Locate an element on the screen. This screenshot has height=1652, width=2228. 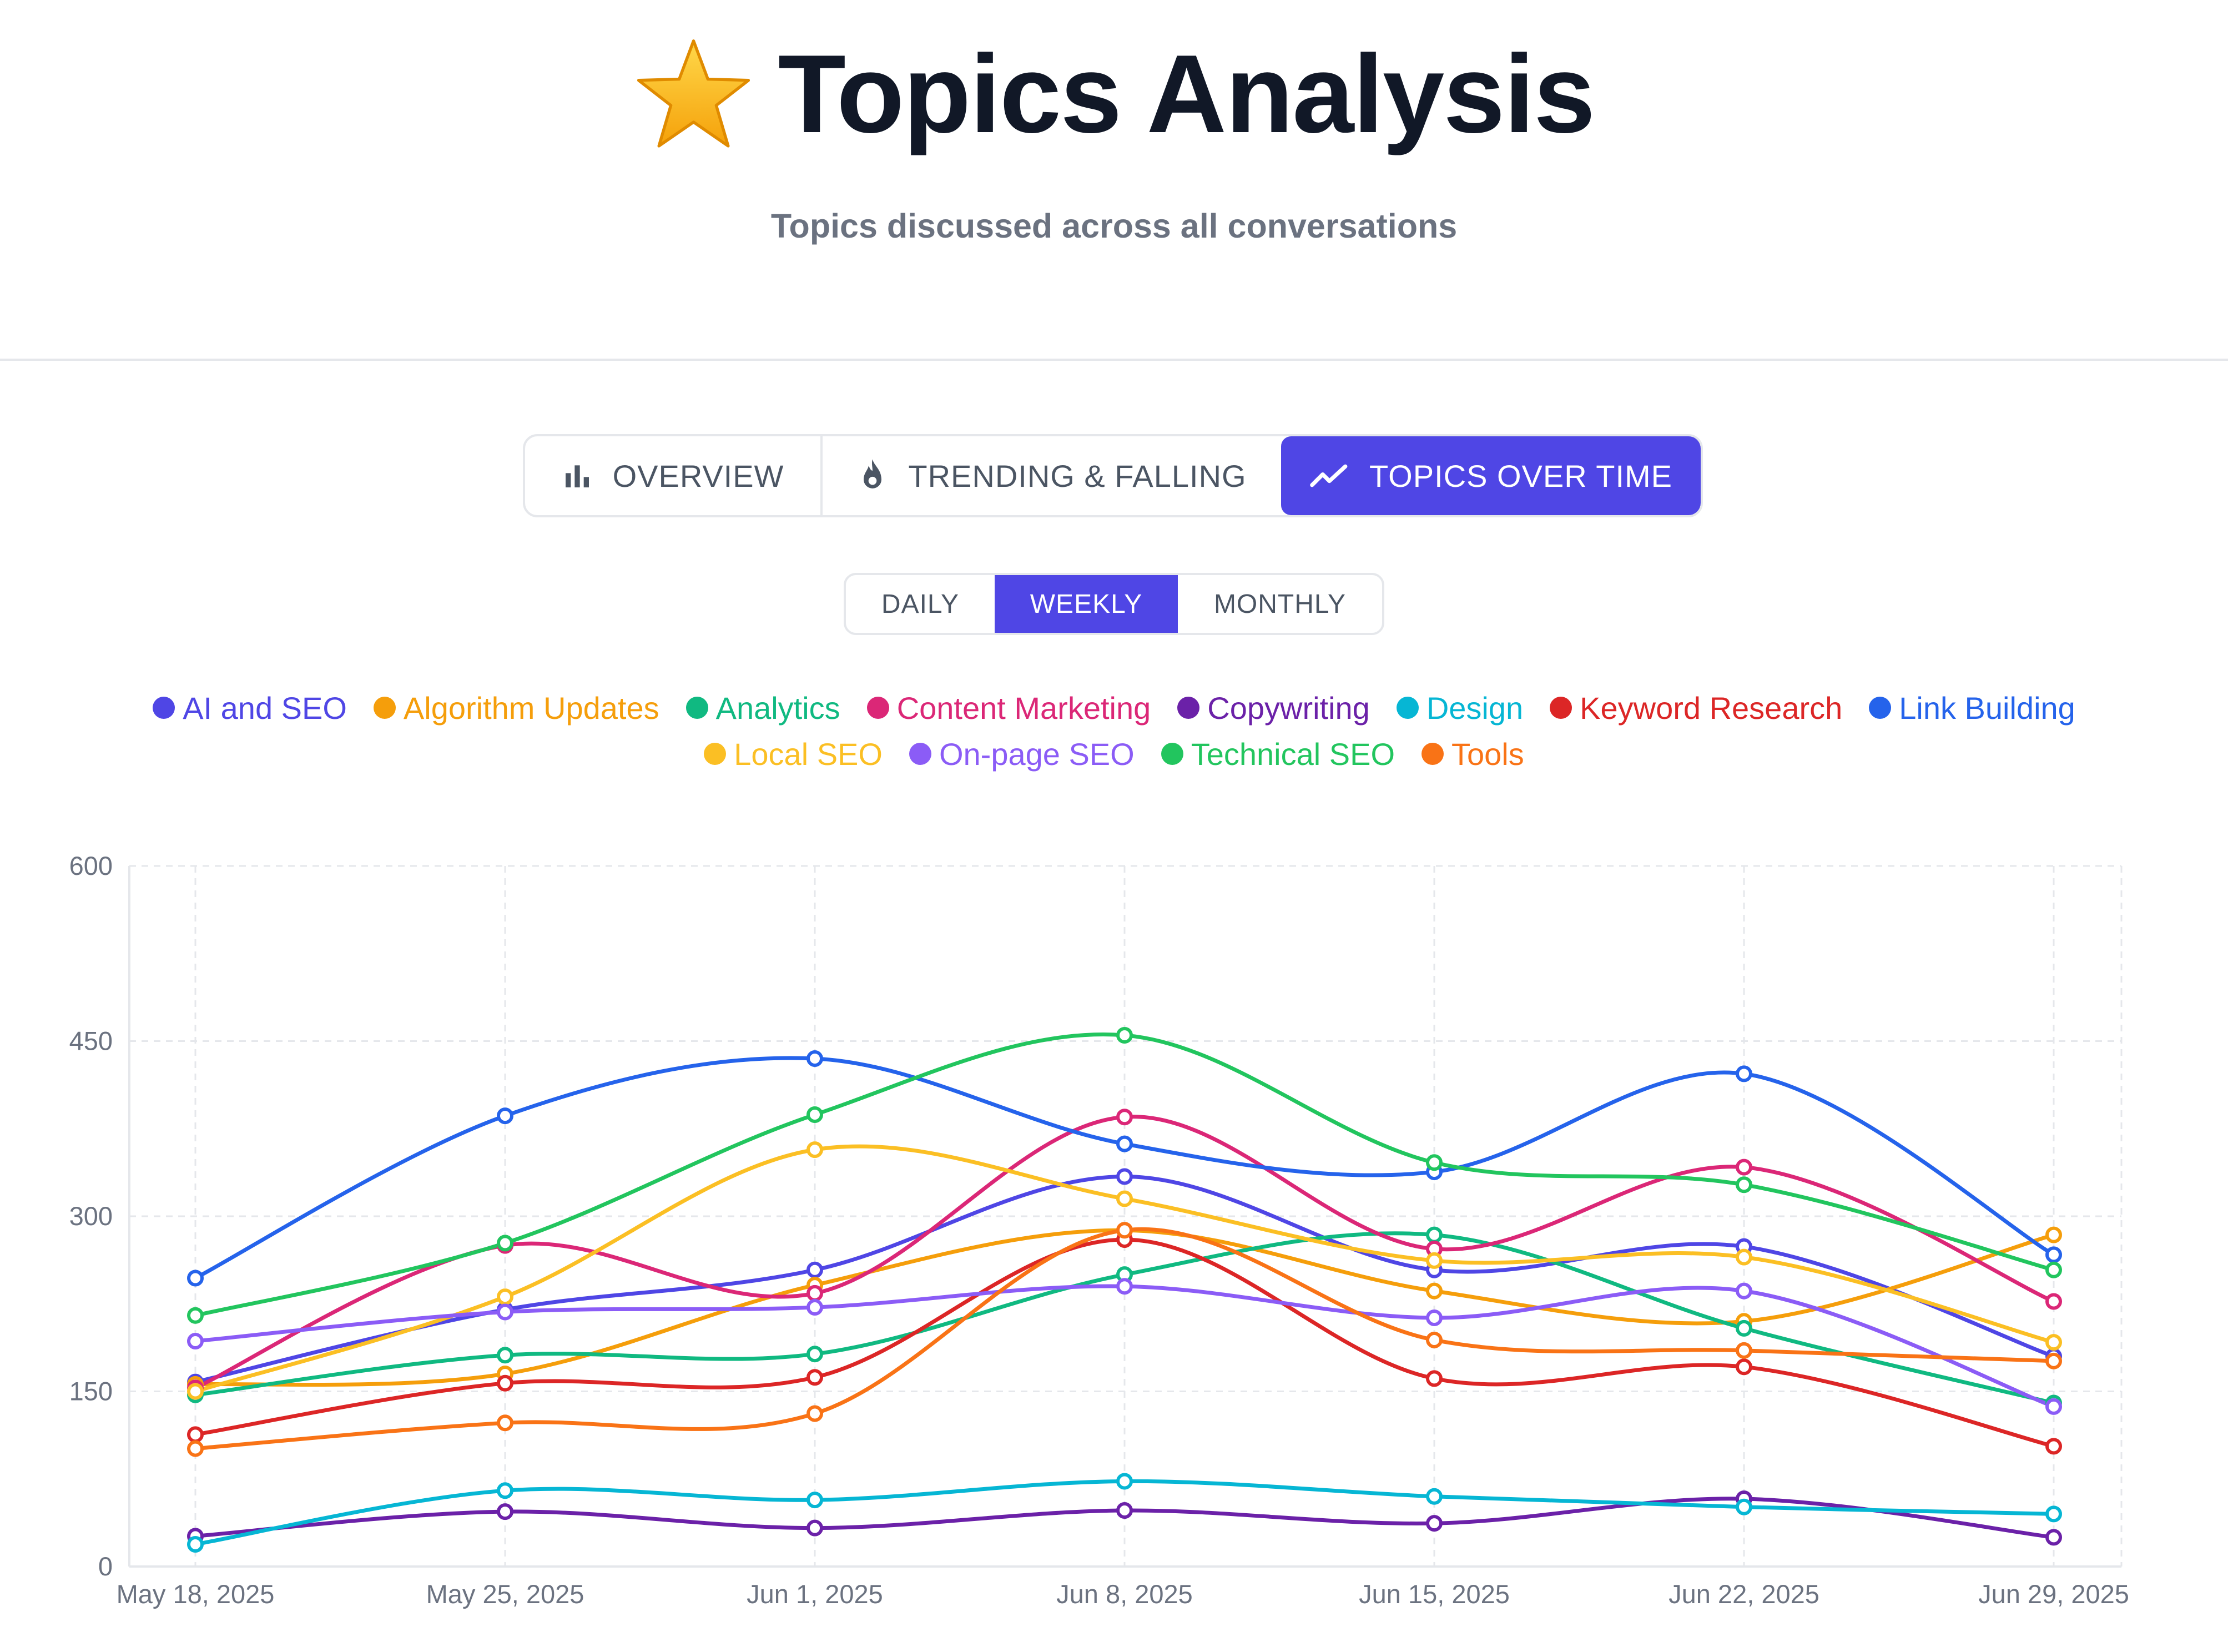
legend-label: Copywriting is located at coordinates (1288, 708).